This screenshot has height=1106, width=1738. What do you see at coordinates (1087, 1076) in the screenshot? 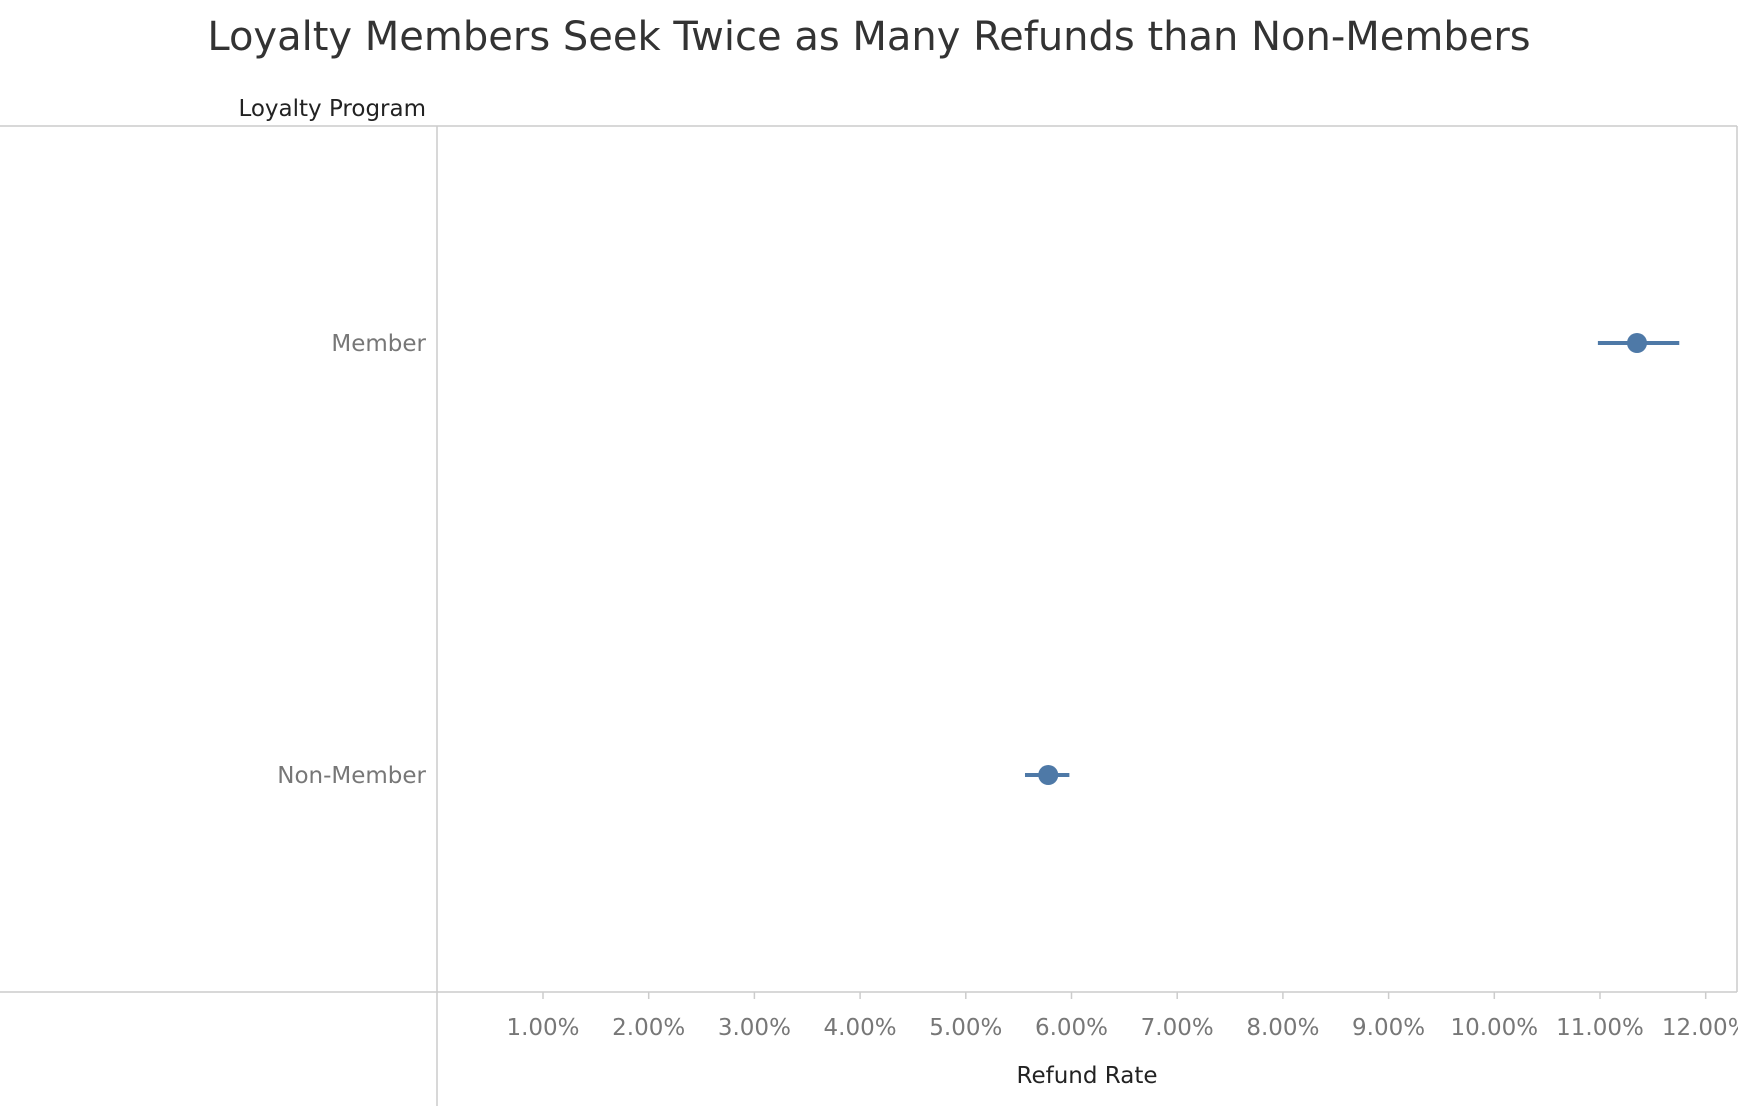
I see `x-axis-title: Refund Rate` at bounding box center [1087, 1076].